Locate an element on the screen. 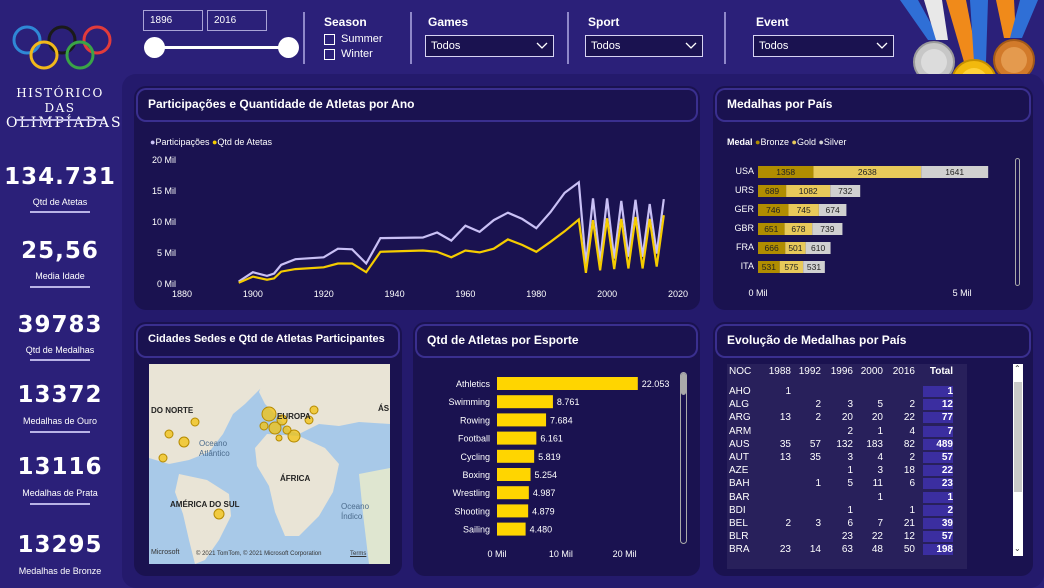 Image resolution: width=1044 pixels, height=588 pixels. value-cell: 48 is located at coordinates (877, 550).